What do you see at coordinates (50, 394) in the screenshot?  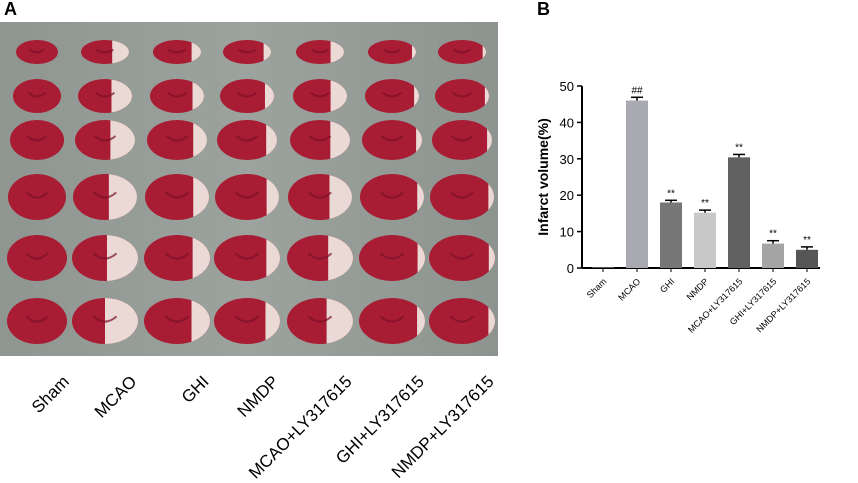 I see `photo-group-label: Sham` at bounding box center [50, 394].